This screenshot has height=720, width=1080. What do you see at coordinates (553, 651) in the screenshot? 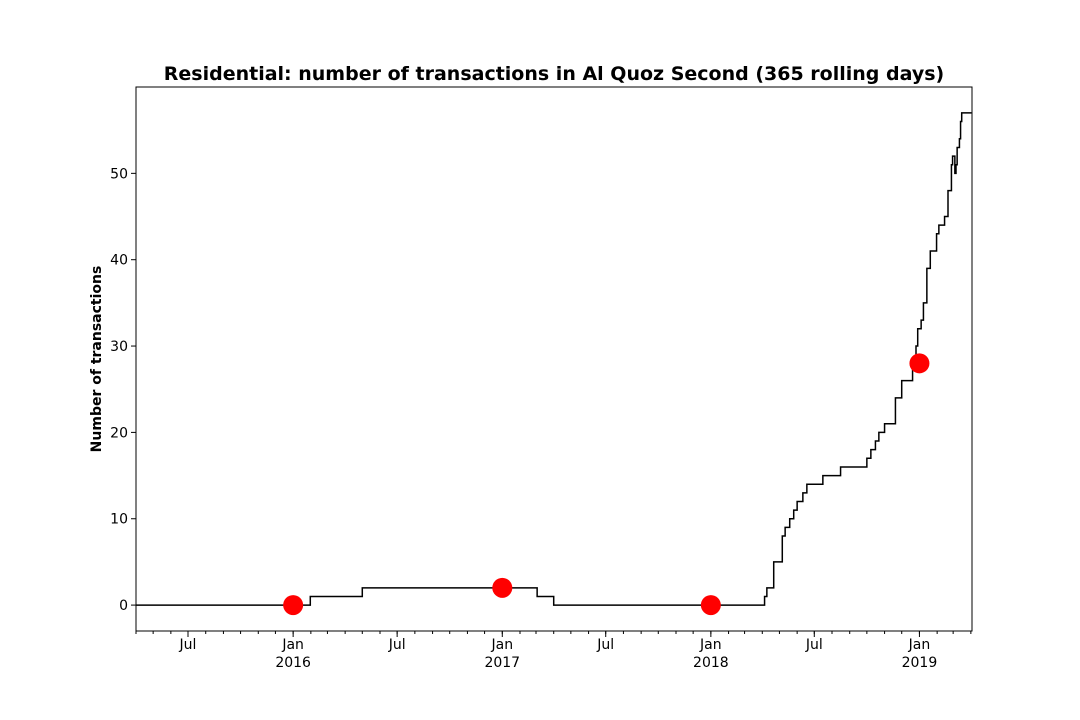
I see `x-axis: Jul Jan 2016 Jul Jan 2017 Jul Jan 2018 Jul Jan 2019` at bounding box center [553, 651].